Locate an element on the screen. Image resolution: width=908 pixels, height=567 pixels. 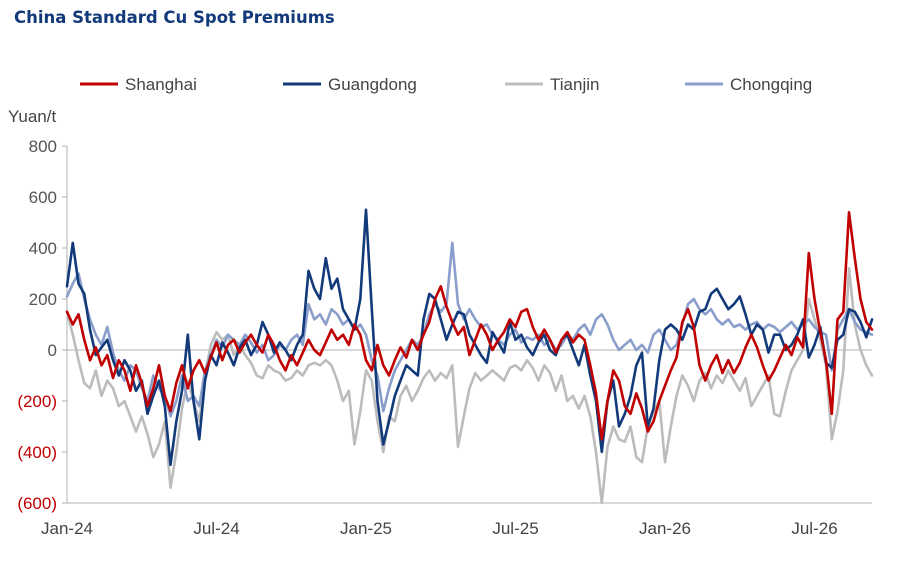
x-tick-label: Jul-26 is located at coordinates (814, 528).